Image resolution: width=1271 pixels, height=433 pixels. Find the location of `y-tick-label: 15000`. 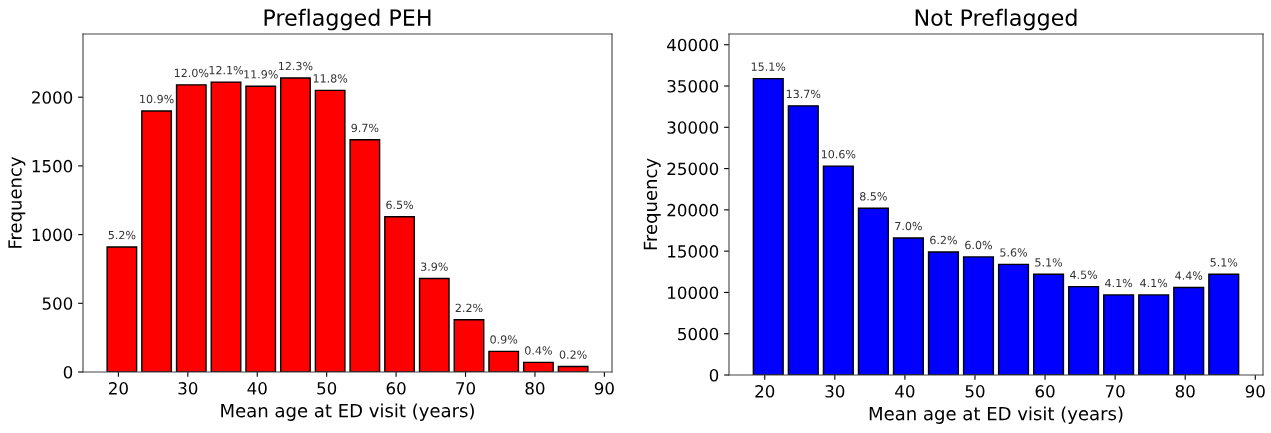

y-tick-label: 15000 is located at coordinates (693, 251).